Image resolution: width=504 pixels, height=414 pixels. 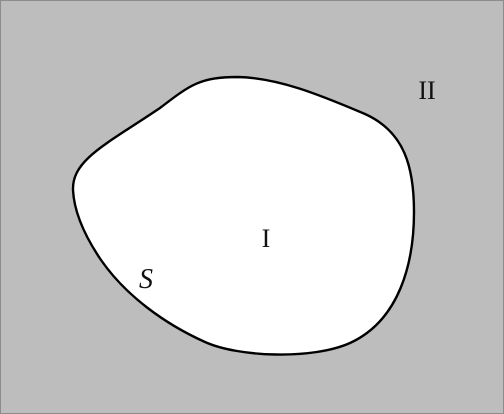 I want to click on region-i-label: I, so click(x=266, y=238).